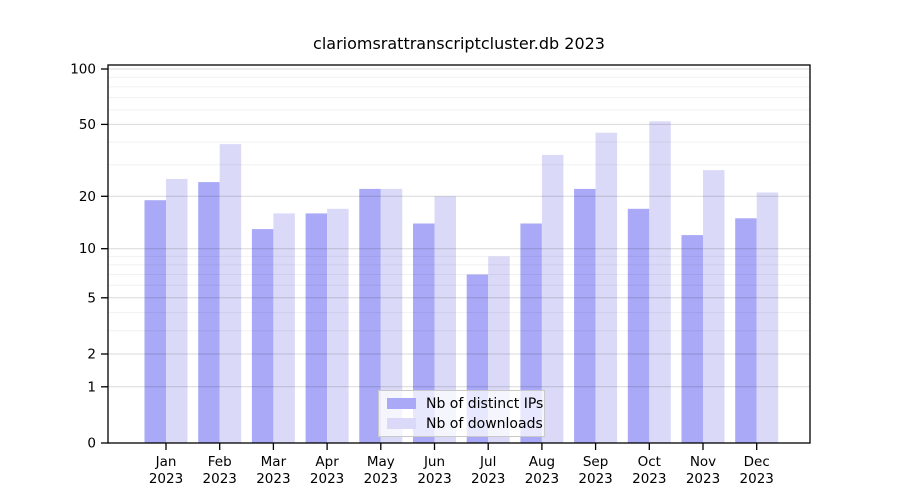 The image size is (900, 500). I want to click on bar-may-distinct-ips, so click(370, 315).